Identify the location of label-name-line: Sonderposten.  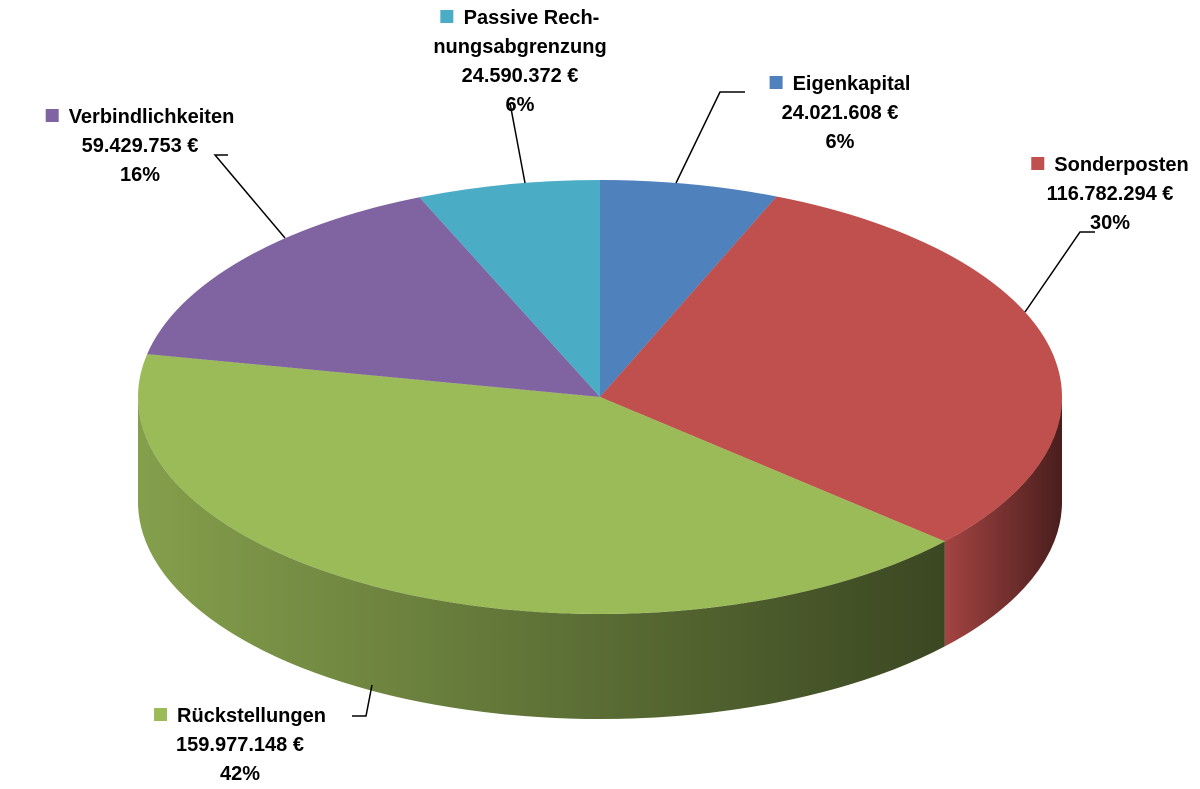
(1110, 165).